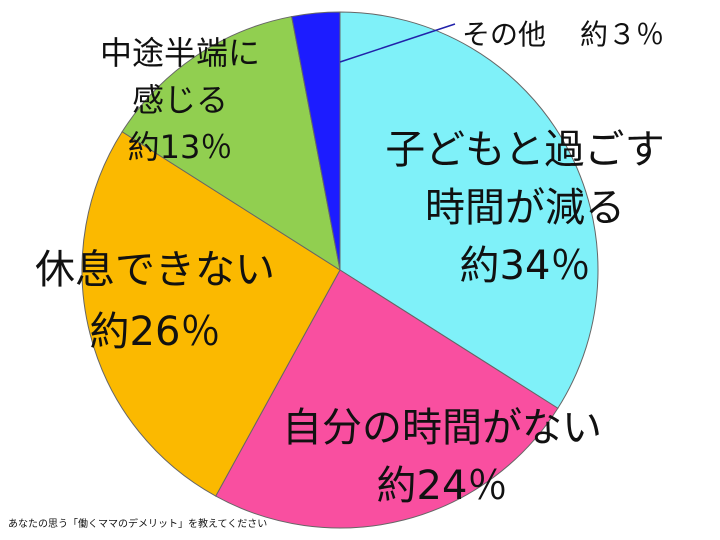  Describe the element at coordinates (504, 34) in the screenshot. I see `slice-label: その他` at that location.